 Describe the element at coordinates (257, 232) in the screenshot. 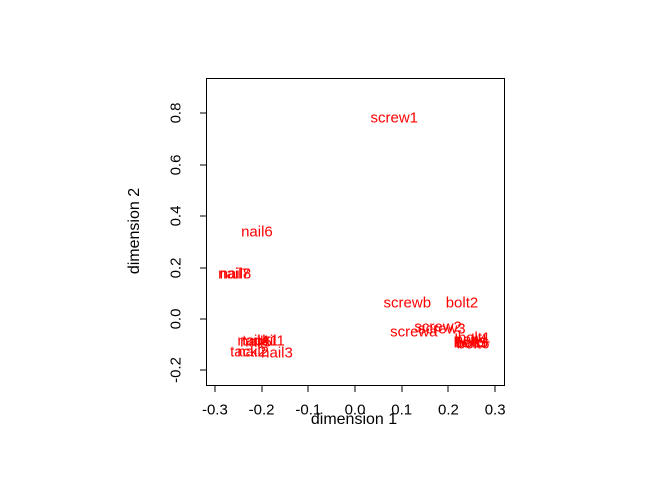

I see `point-label-nail6: nail6` at that location.